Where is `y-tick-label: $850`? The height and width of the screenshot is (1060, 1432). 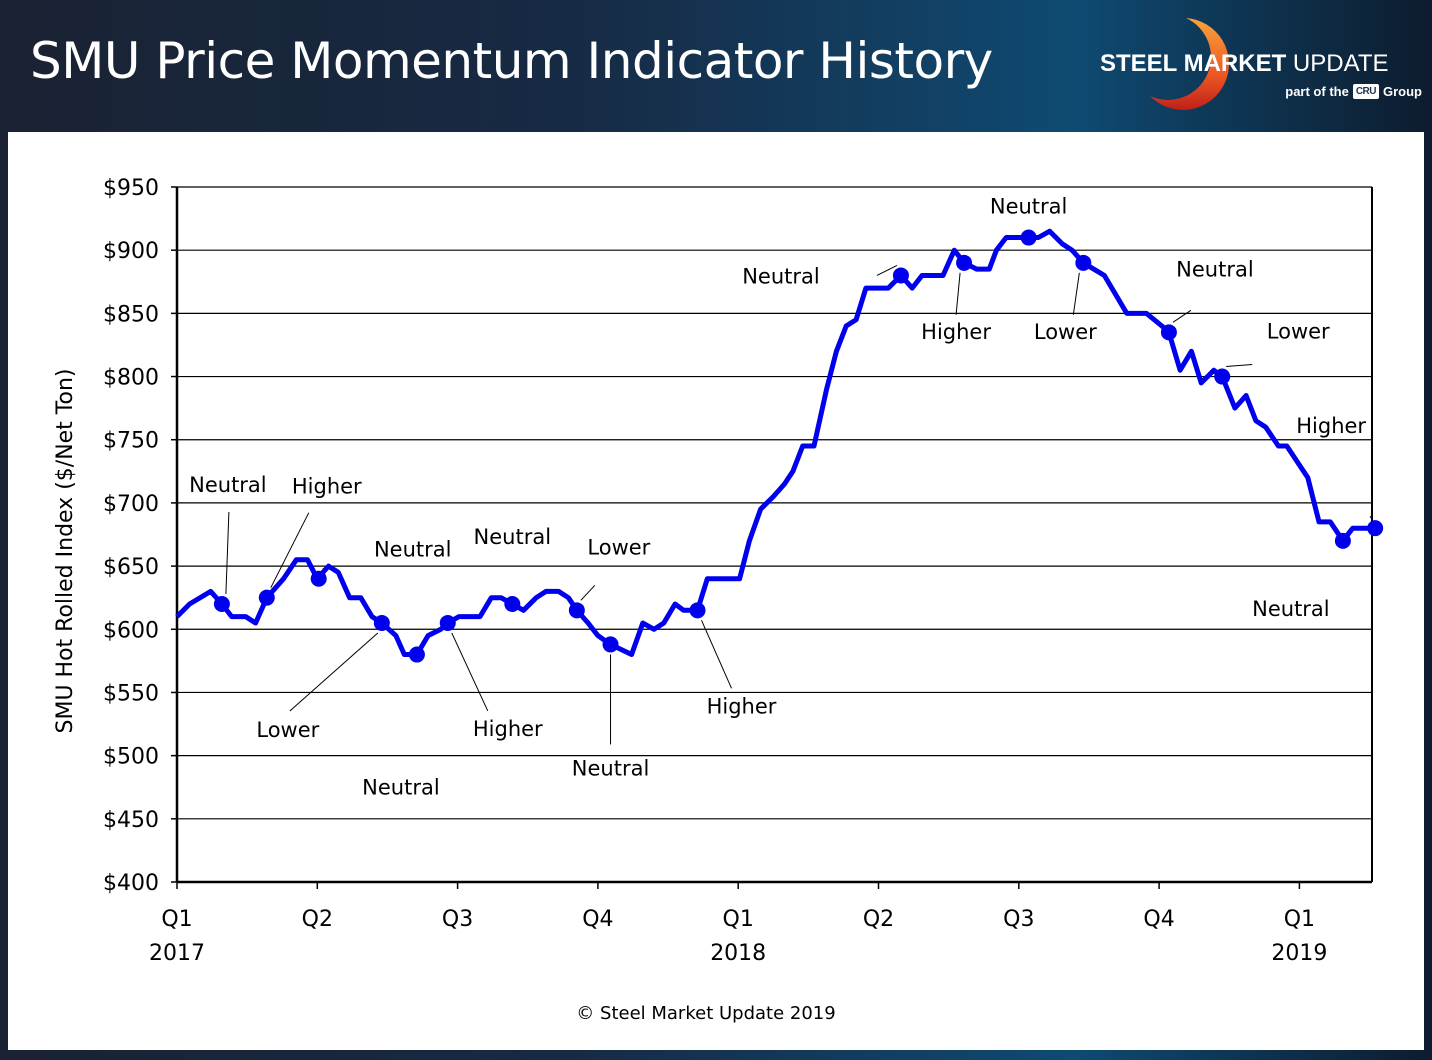 y-tick-label: $850 is located at coordinates (131, 314).